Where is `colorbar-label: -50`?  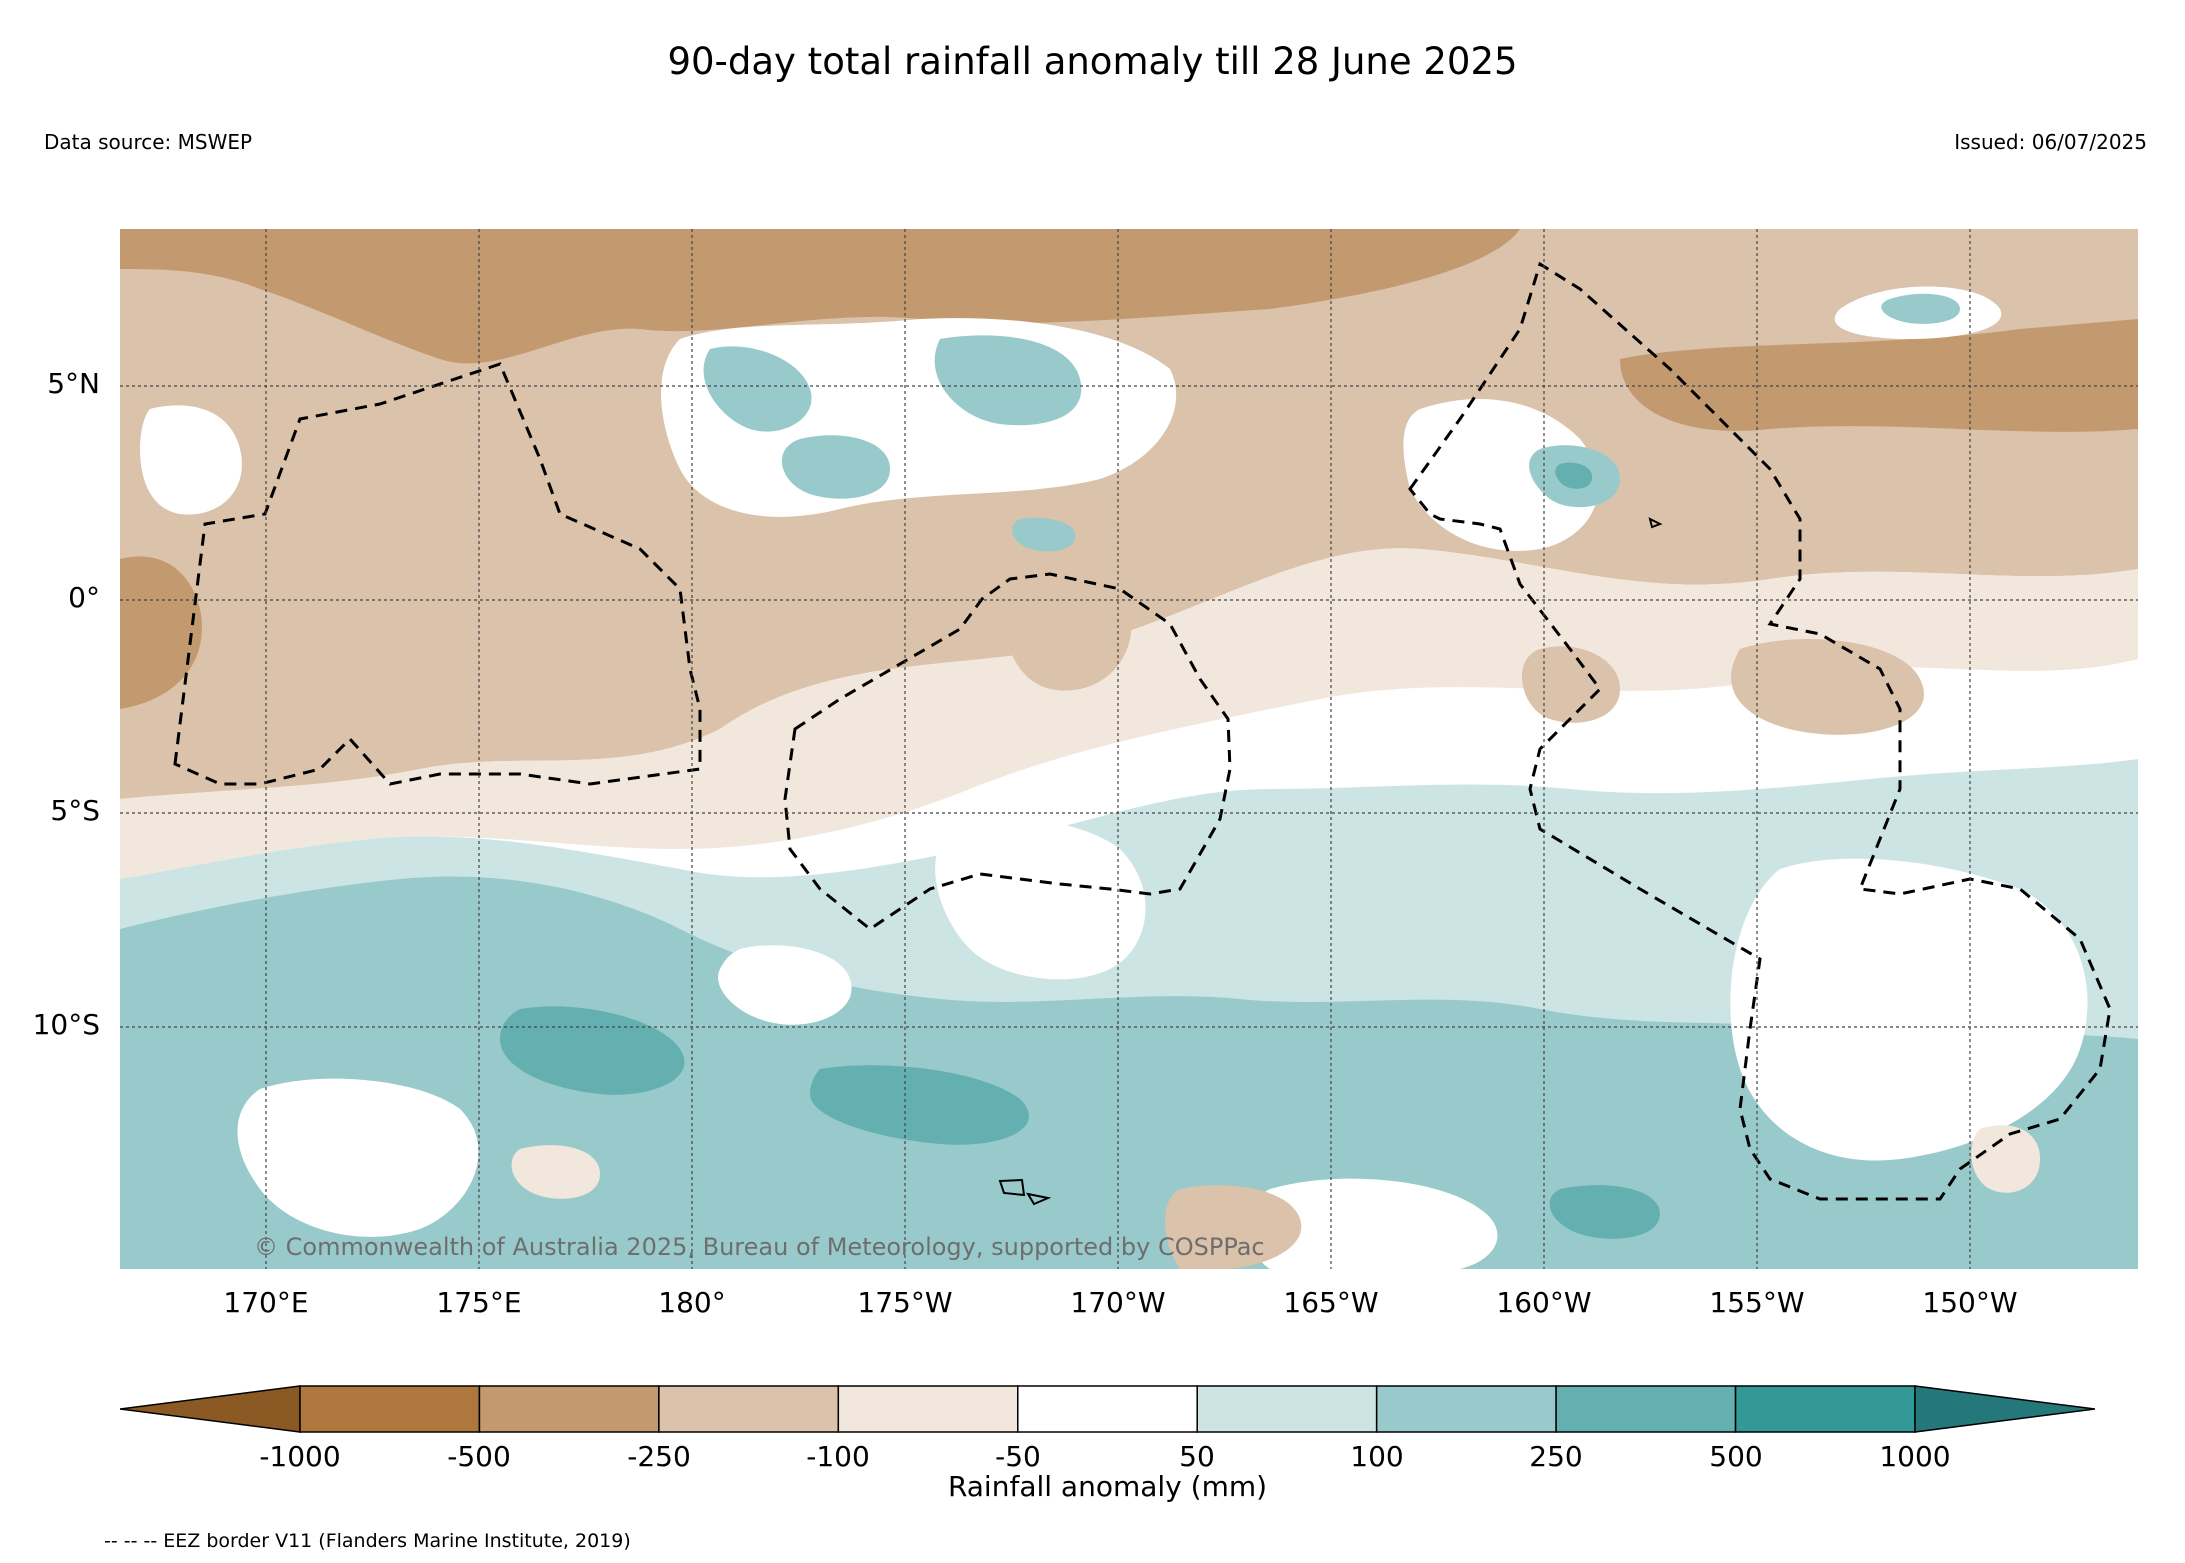
colorbar-label: -50 is located at coordinates (1018, 1456).